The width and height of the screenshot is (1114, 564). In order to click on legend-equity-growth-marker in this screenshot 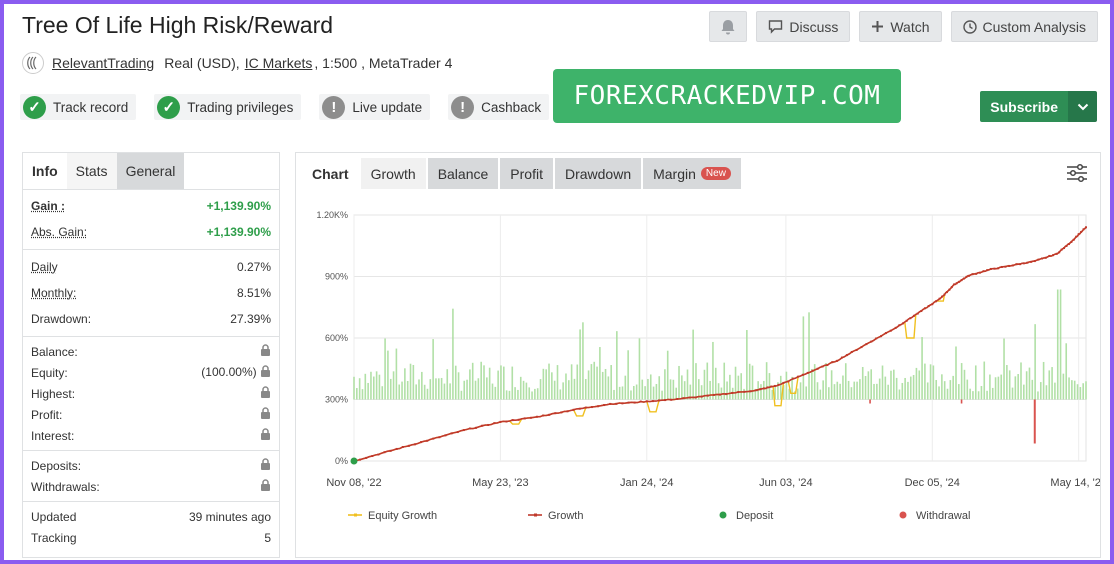, I will do `click(355, 515)`.